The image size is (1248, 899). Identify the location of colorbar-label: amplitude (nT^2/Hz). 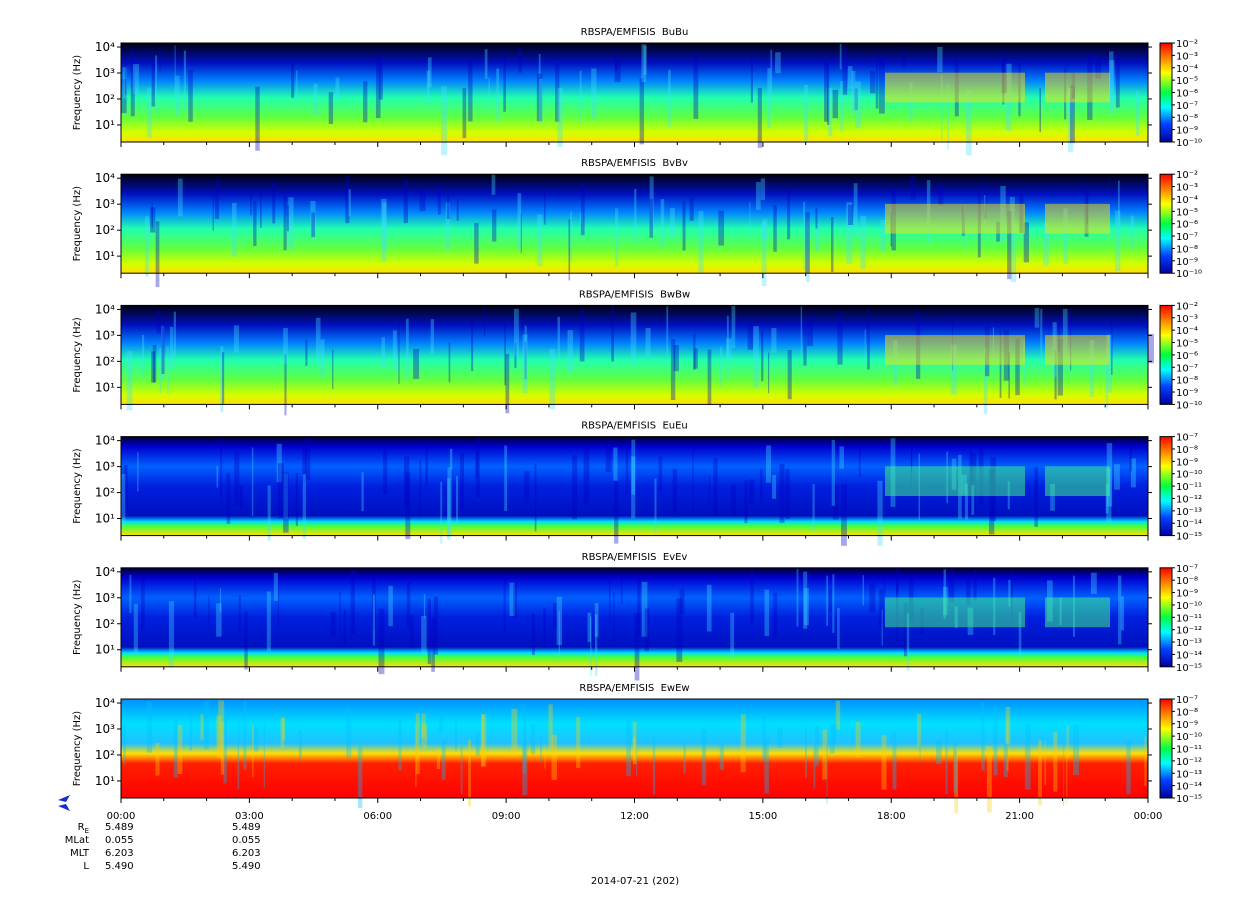
(1229, 354).